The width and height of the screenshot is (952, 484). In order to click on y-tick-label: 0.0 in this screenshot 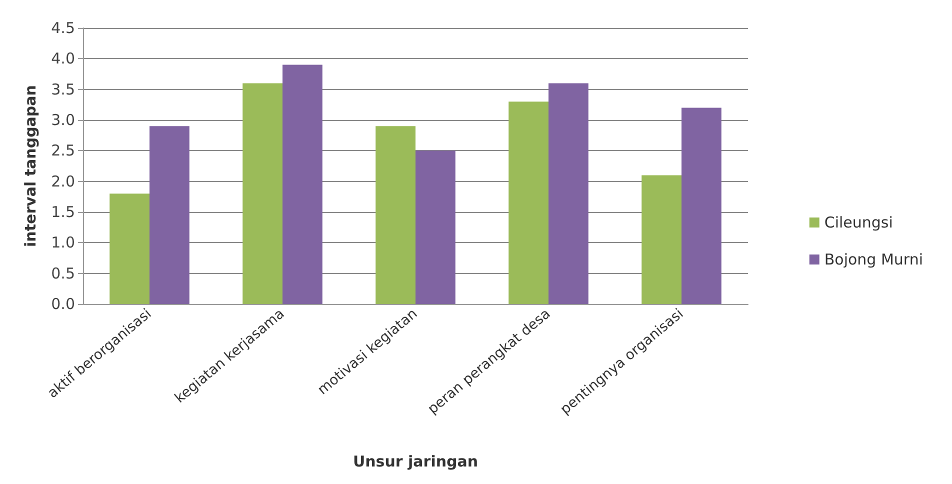, I will do `click(63, 304)`.